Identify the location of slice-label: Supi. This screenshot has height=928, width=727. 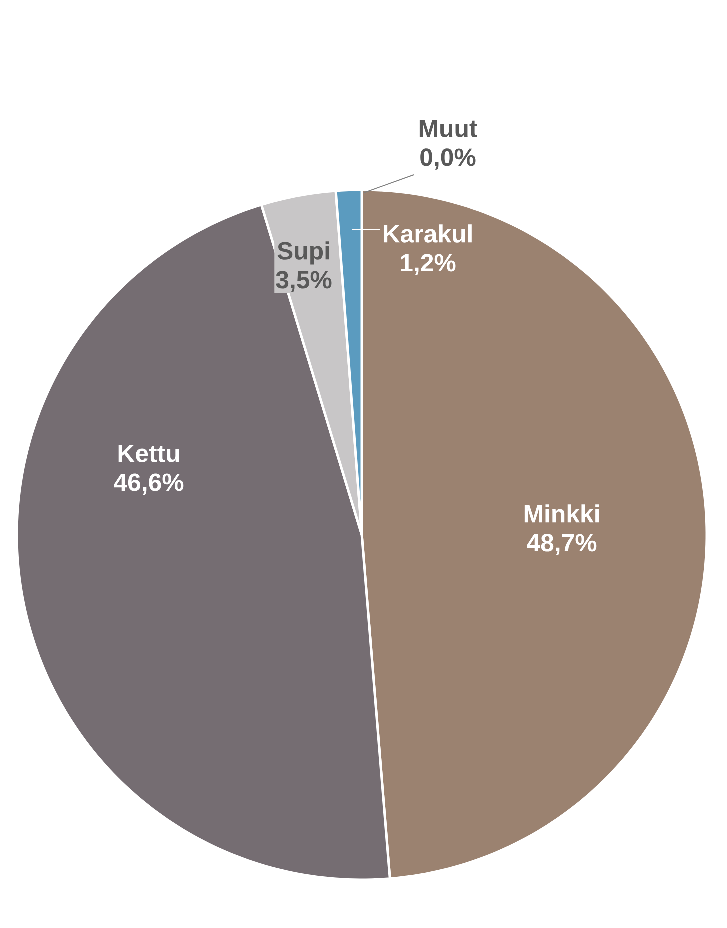
(304, 253).